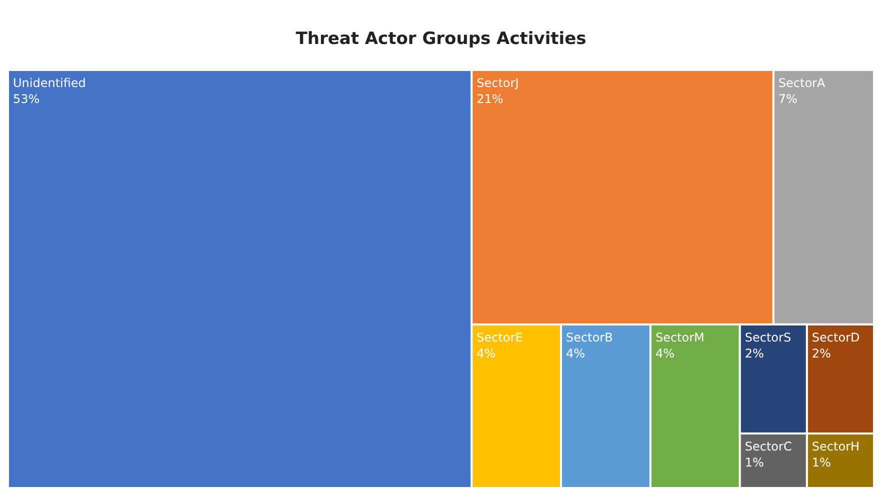 The height and width of the screenshot is (498, 882). Describe the element at coordinates (589, 337) in the screenshot. I see `category-label: SectorB` at that location.